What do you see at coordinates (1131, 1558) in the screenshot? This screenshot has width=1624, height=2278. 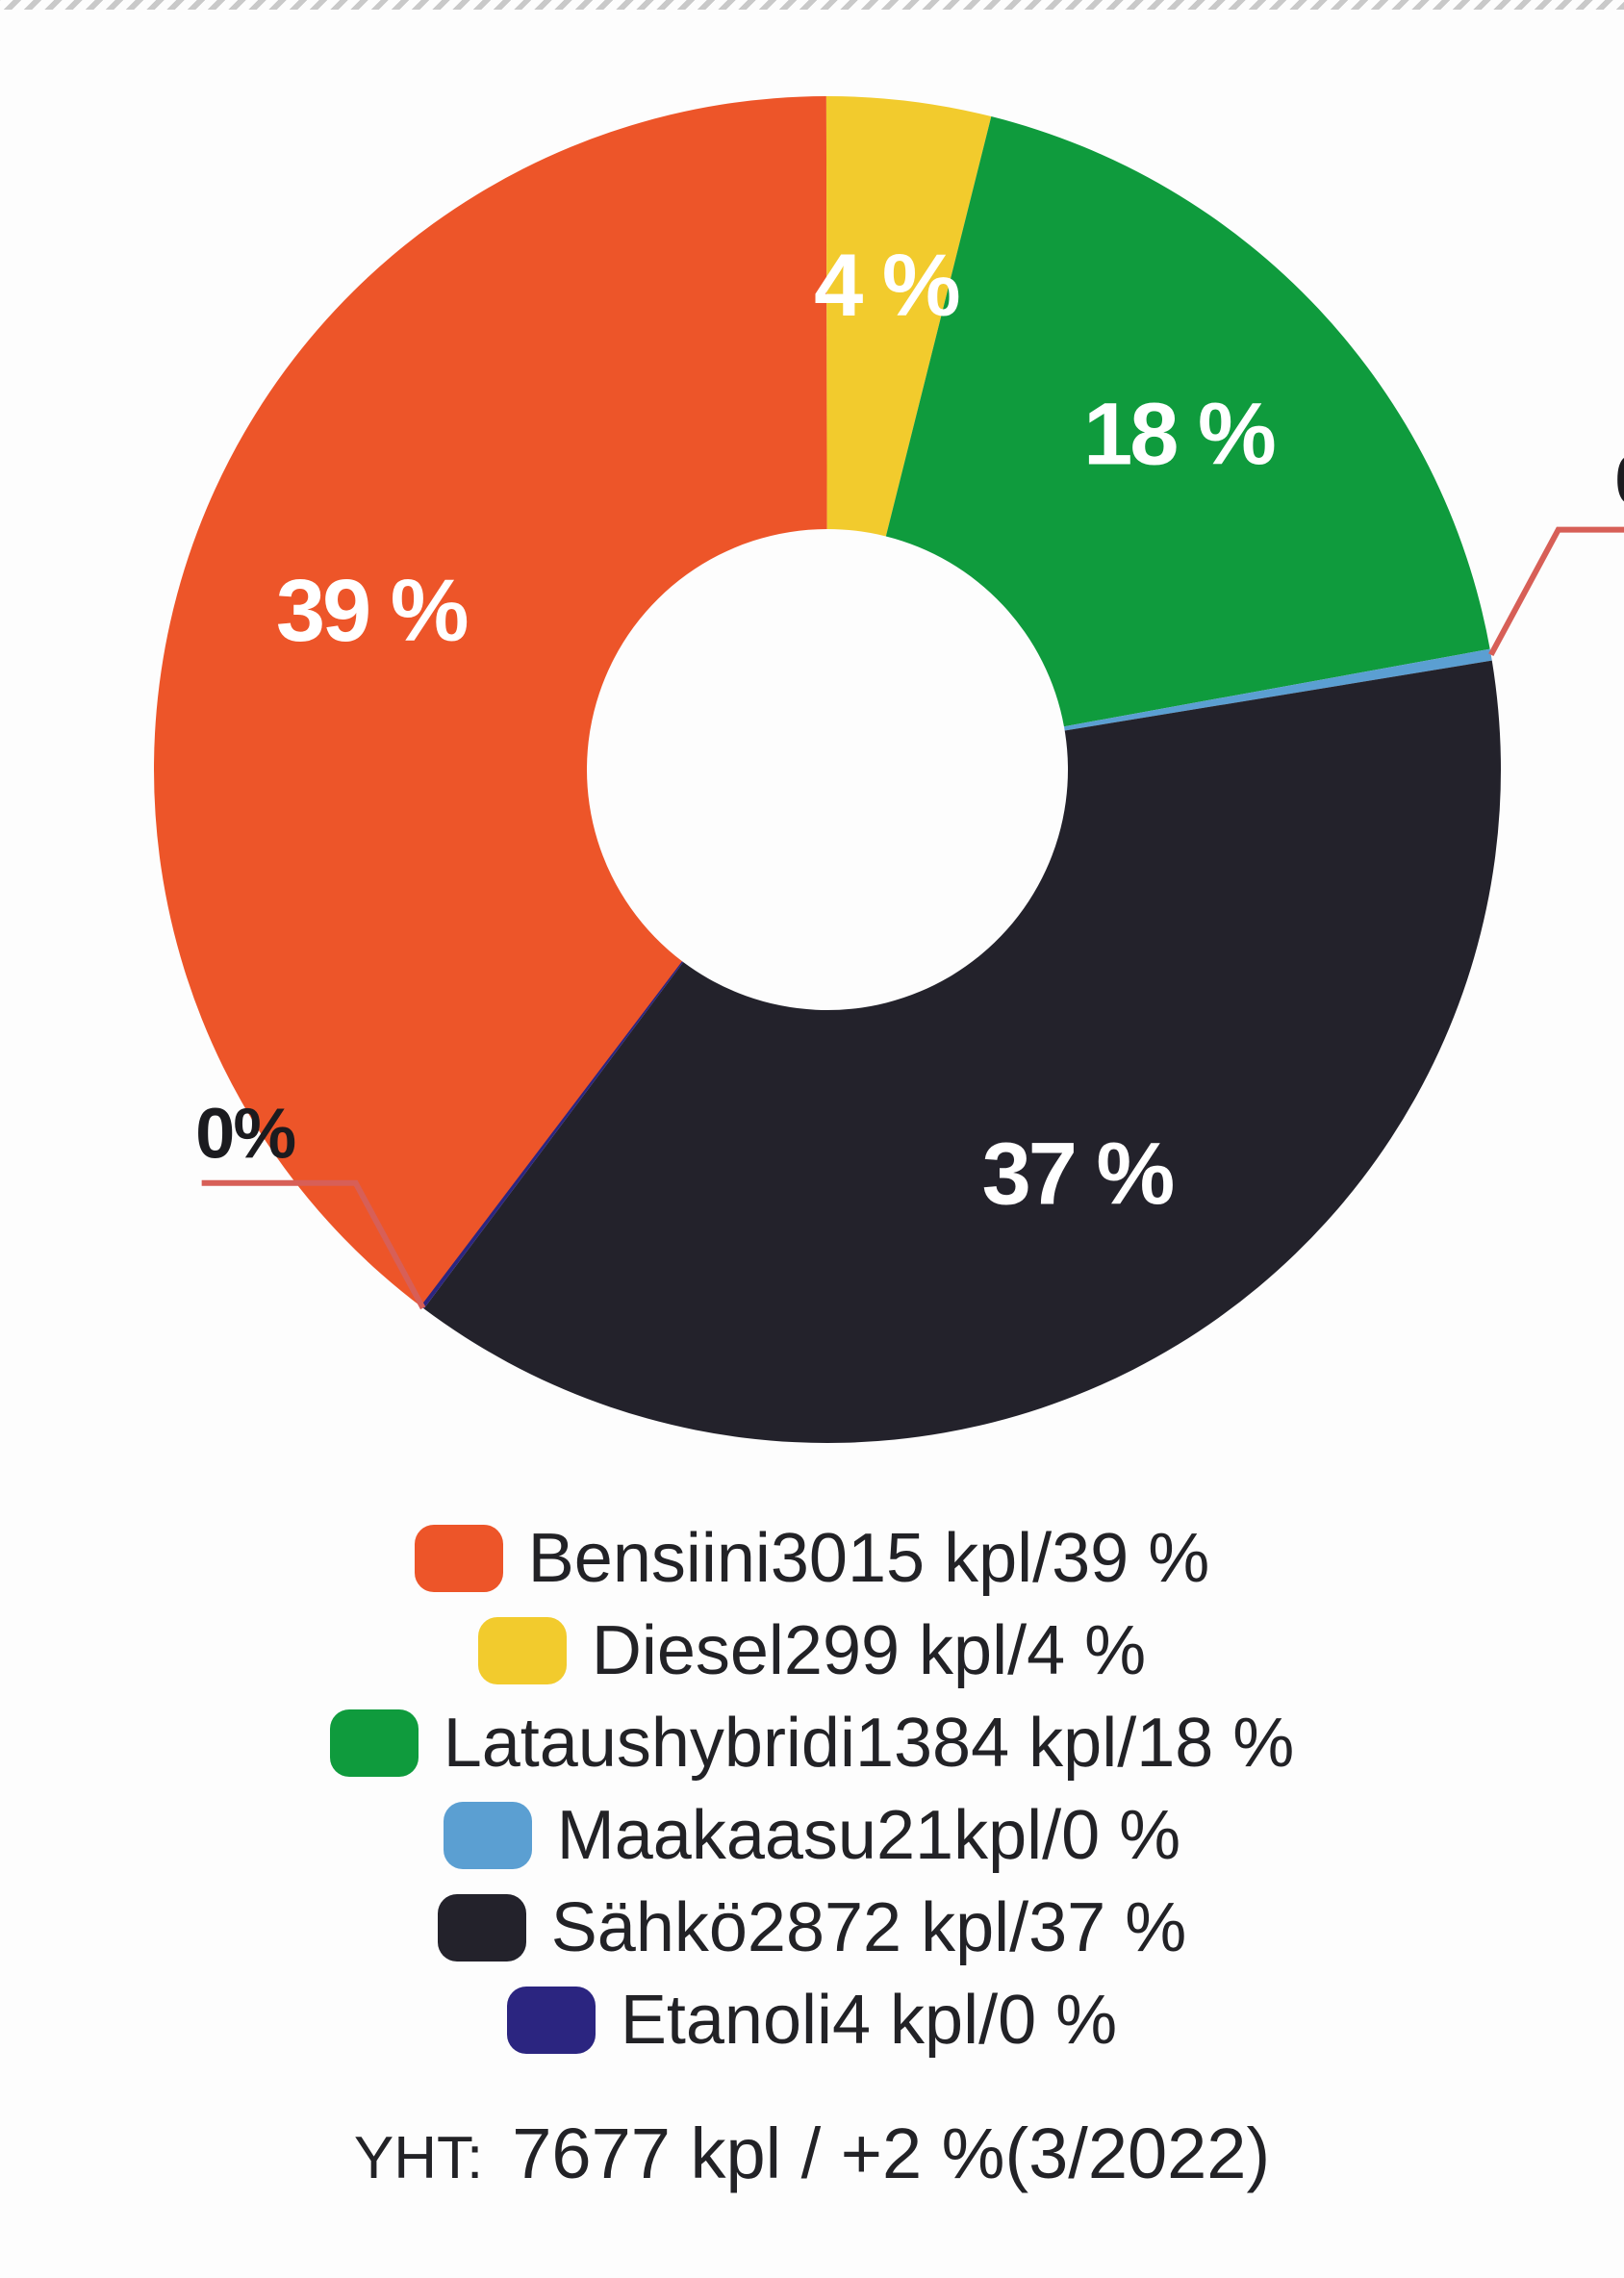 I see `legend-percent: 39 %` at bounding box center [1131, 1558].